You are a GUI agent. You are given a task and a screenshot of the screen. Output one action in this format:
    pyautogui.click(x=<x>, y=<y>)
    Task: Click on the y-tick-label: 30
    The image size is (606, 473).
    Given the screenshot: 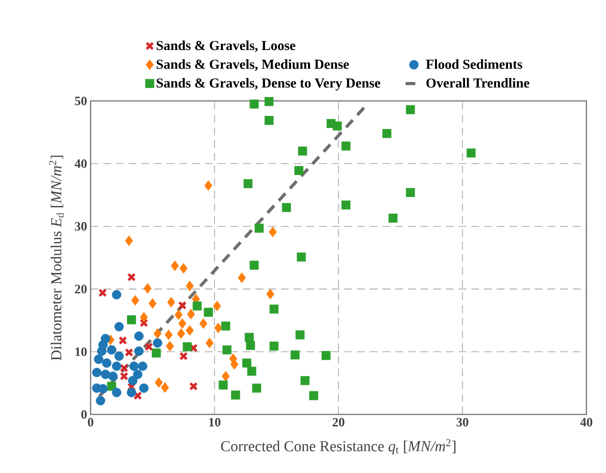 What is the action you would take?
    pyautogui.click(x=80, y=226)
    